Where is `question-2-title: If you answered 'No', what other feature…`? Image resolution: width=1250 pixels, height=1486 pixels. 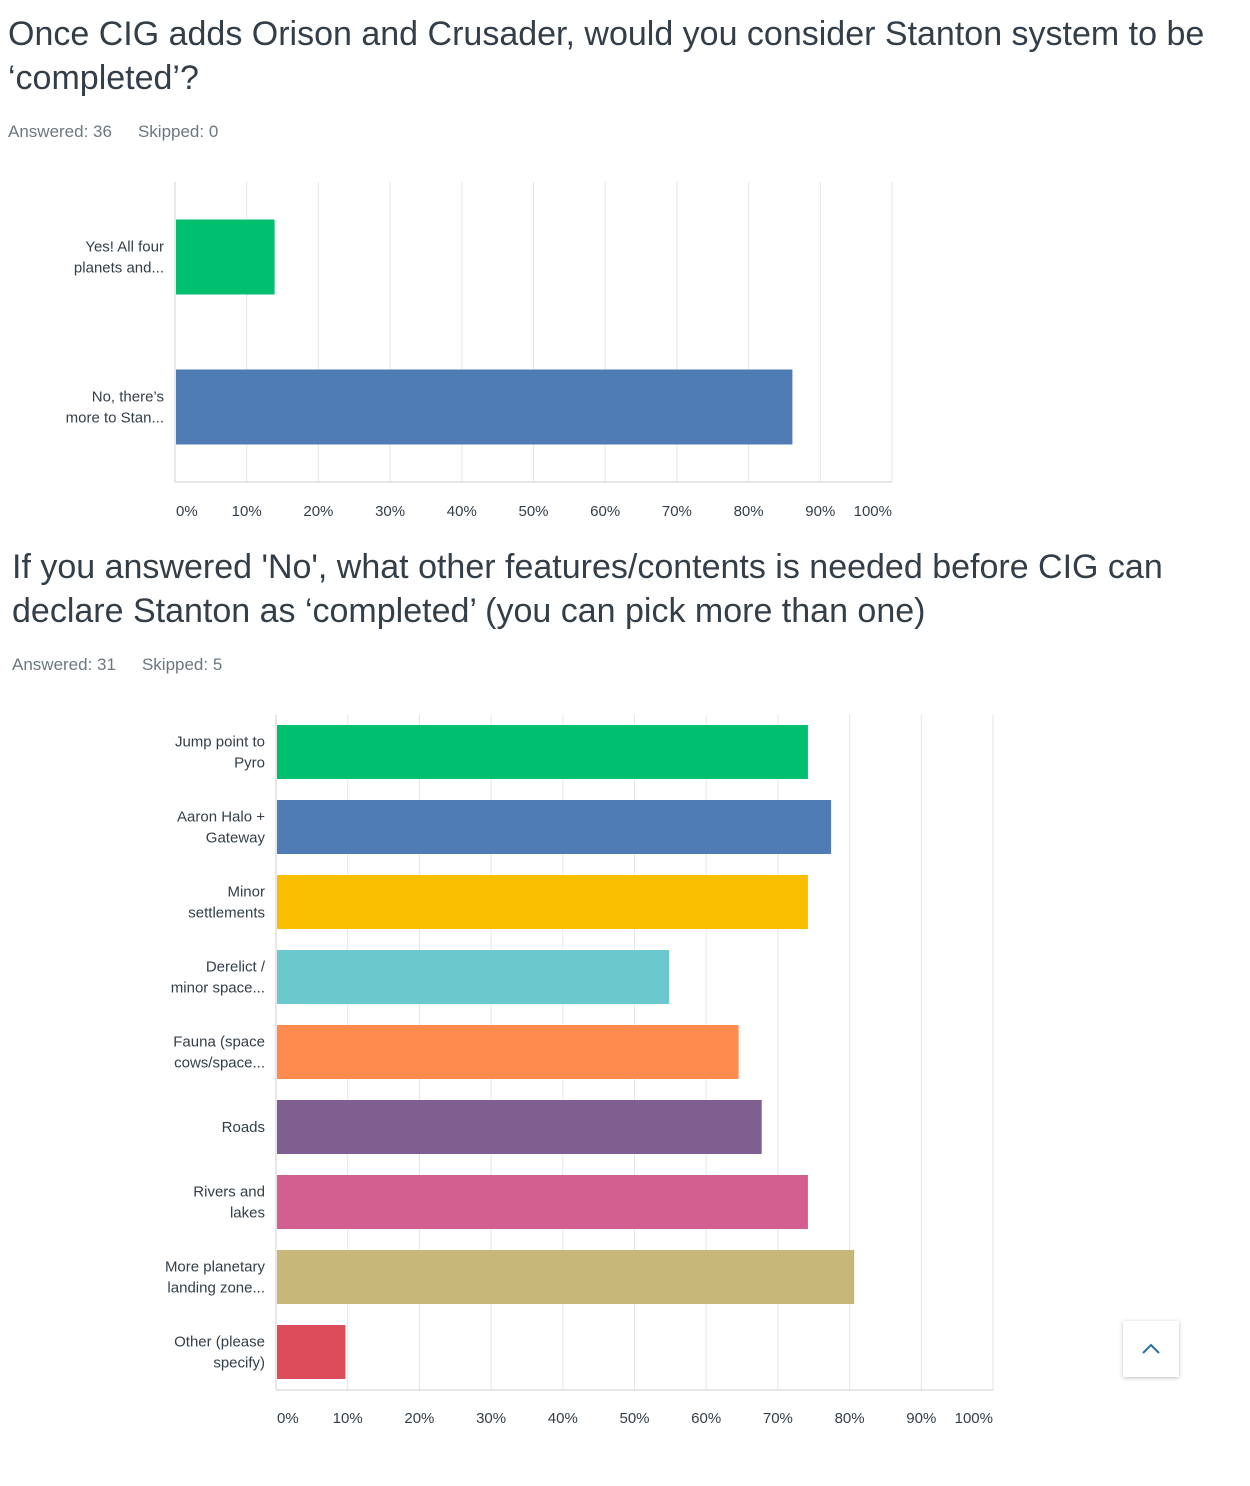 question-2-title: If you answered 'No', what other feature… is located at coordinates (587, 589).